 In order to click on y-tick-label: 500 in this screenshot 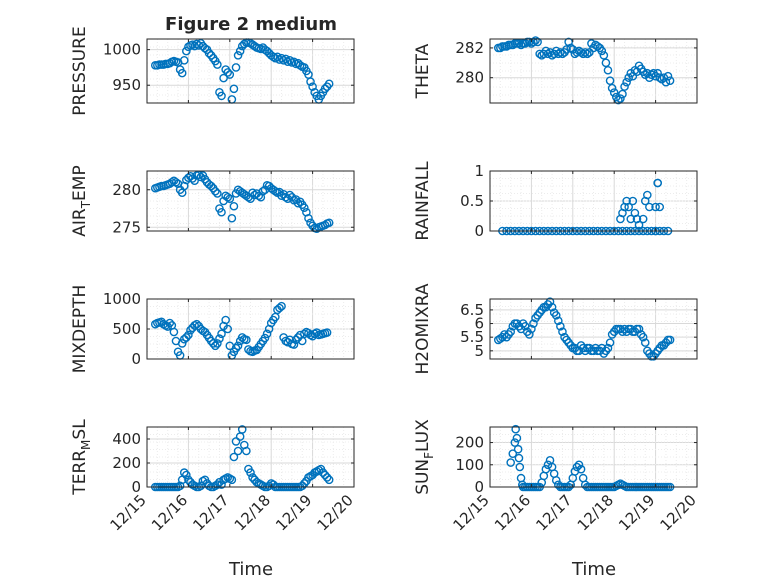, I will do `click(126, 329)`.